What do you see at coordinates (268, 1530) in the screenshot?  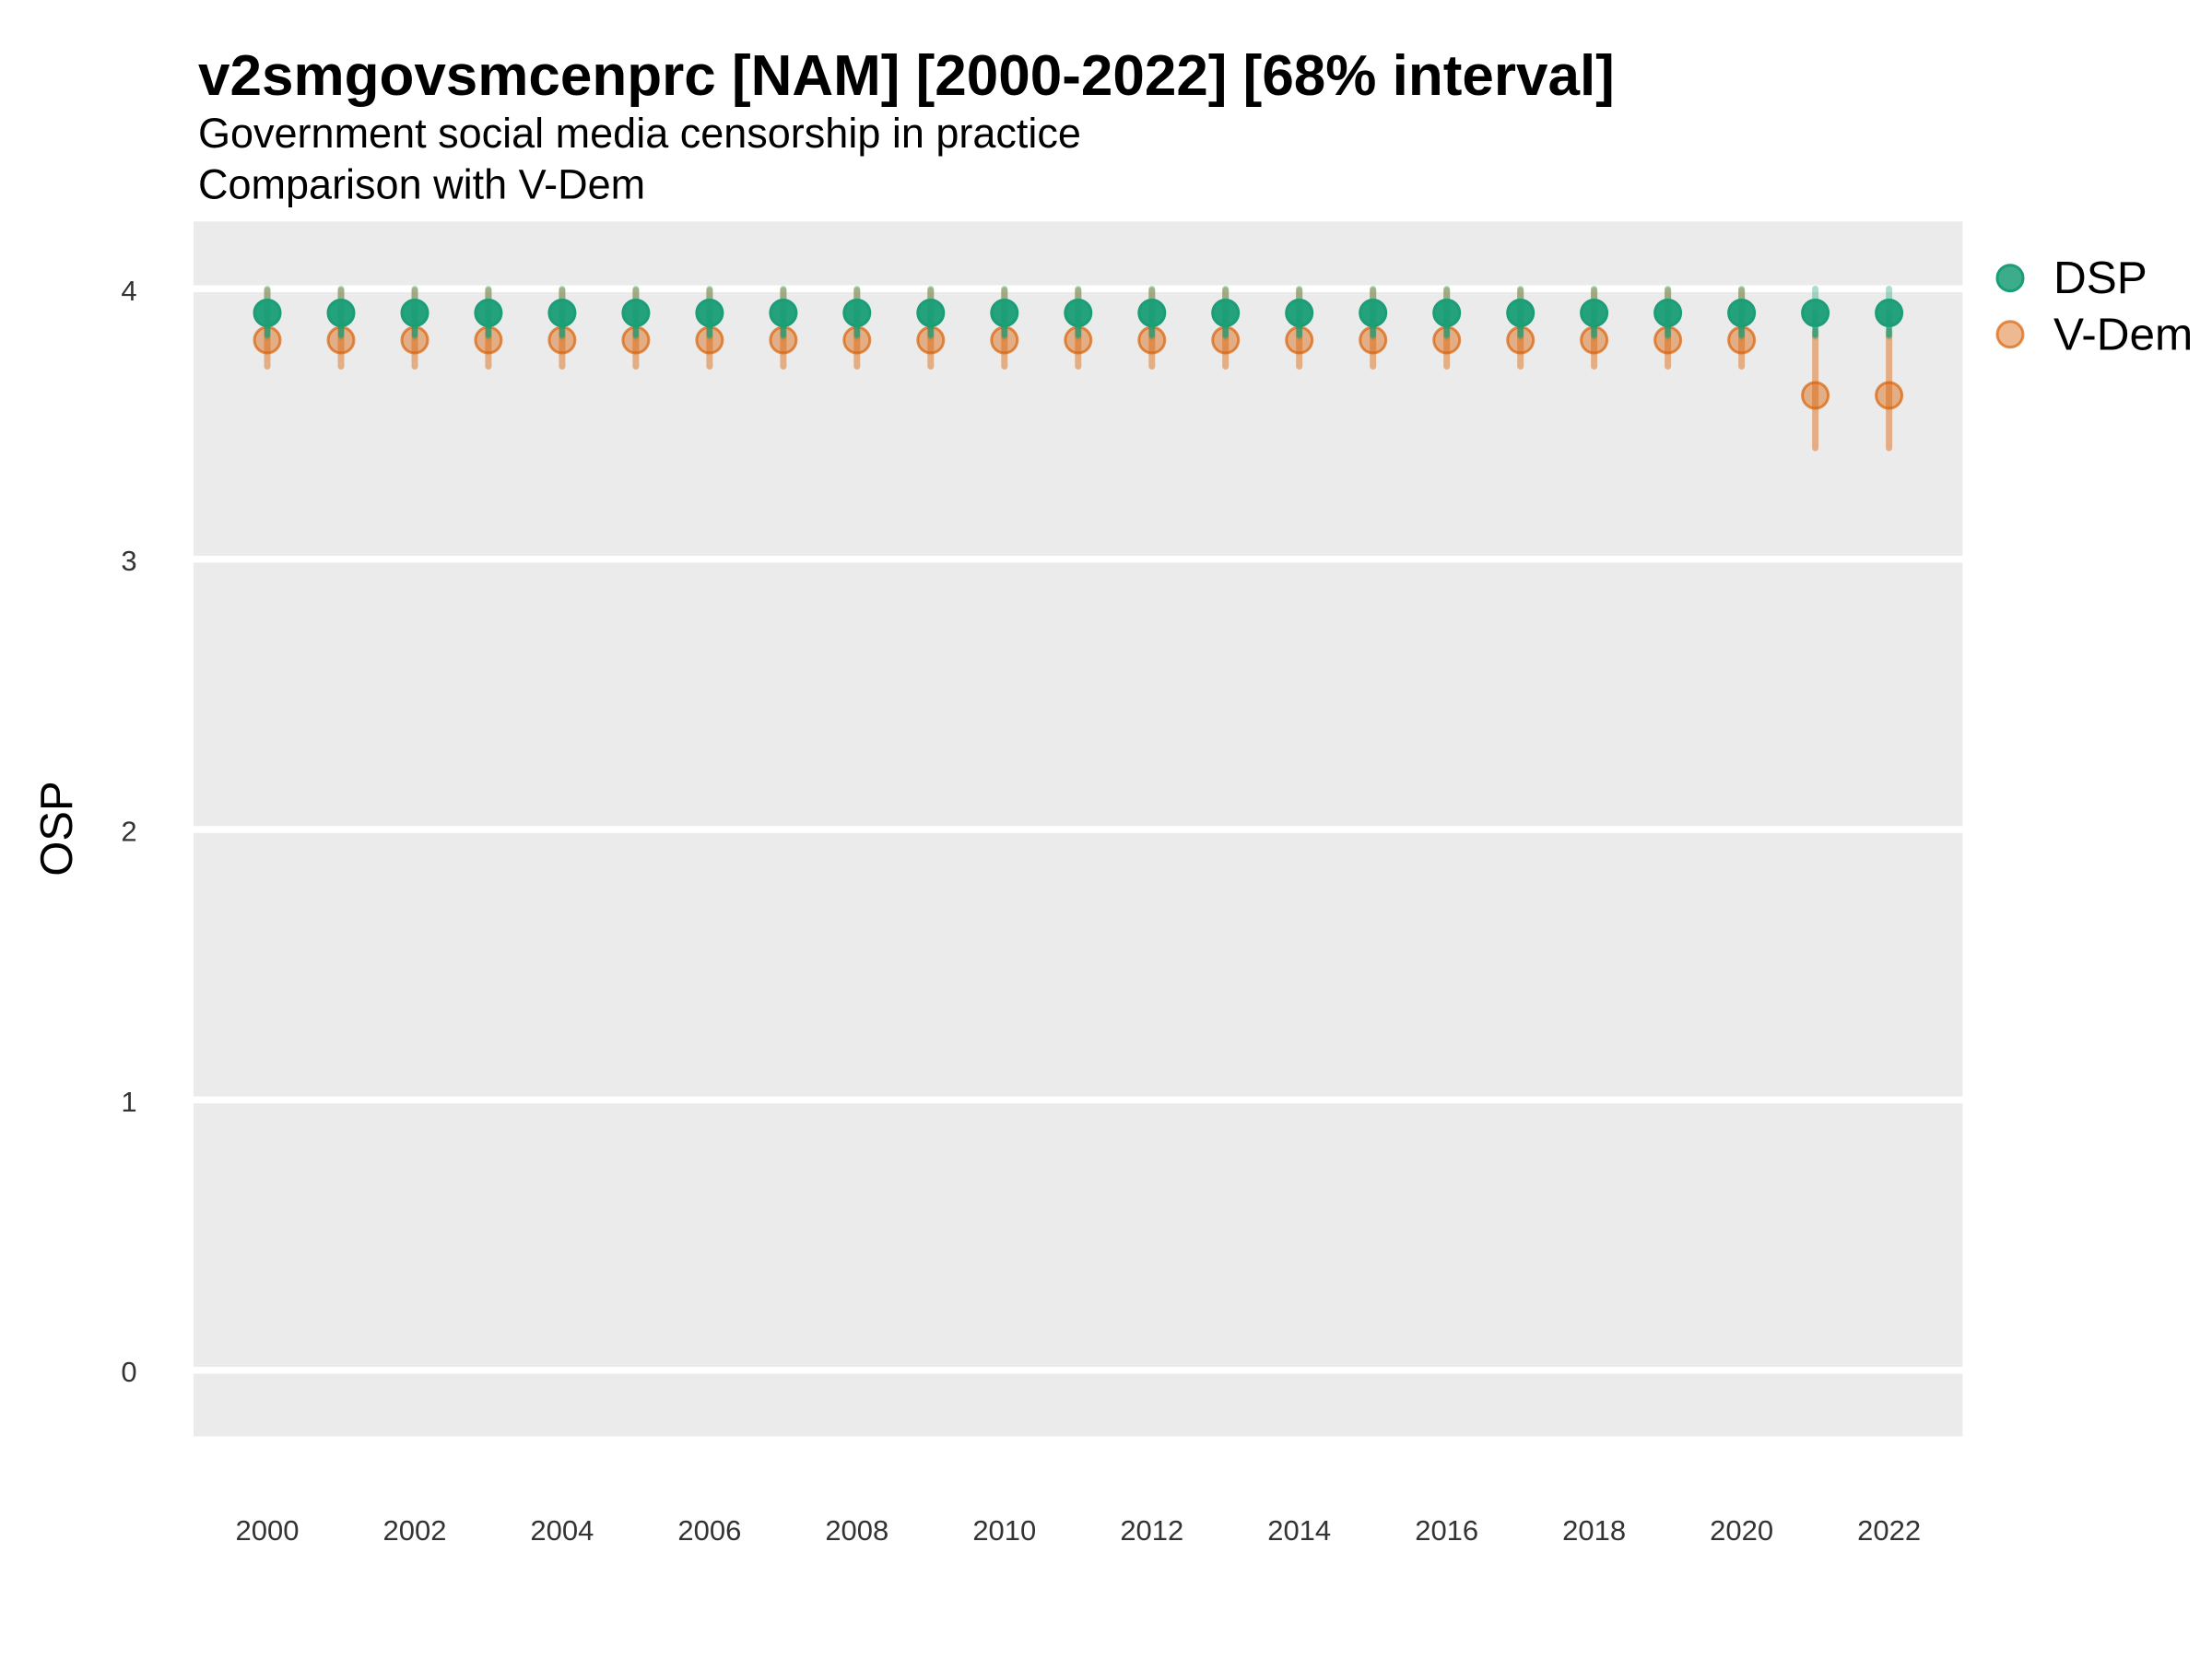 I see `svg-text: 2000` at bounding box center [268, 1530].